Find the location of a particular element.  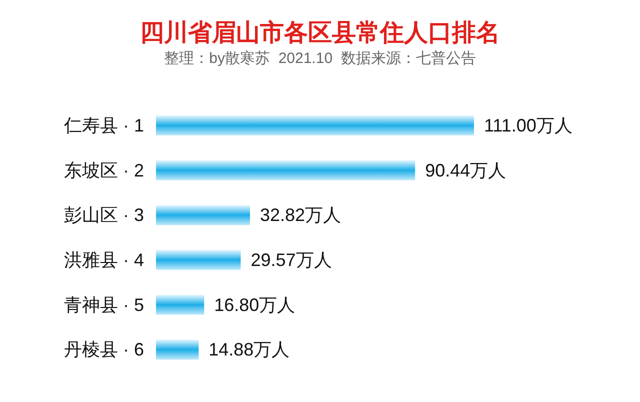

y-tick-label: 丹棱县 · 6 is located at coordinates (104, 350).